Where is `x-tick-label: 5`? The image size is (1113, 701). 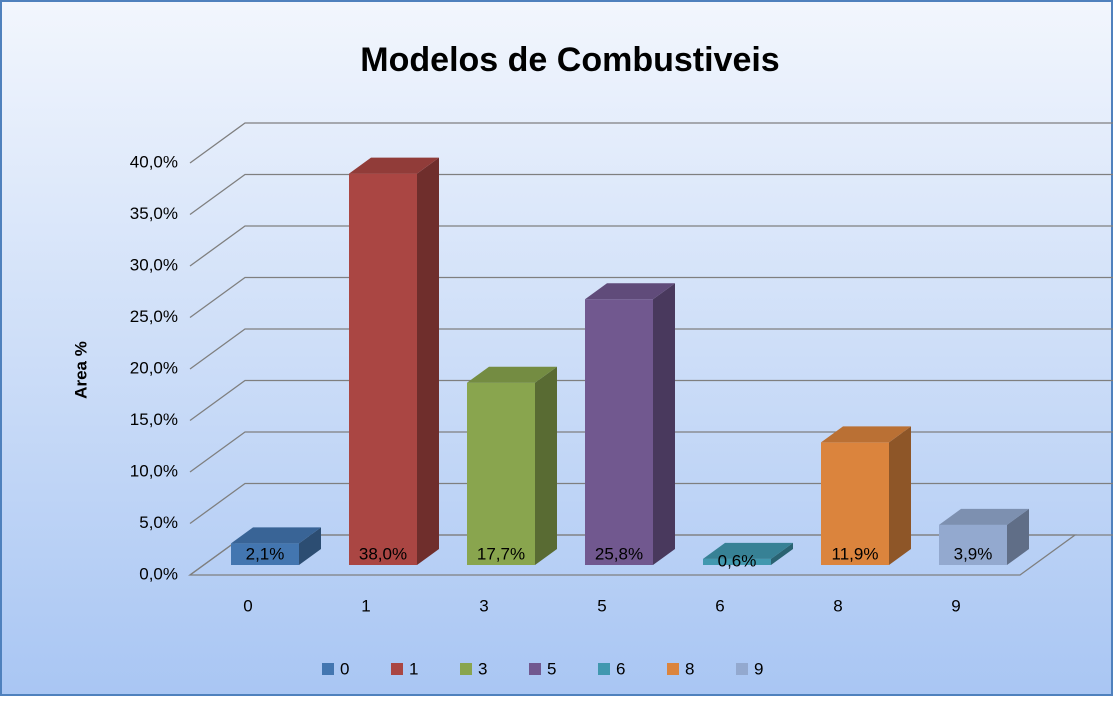 x-tick-label: 5 is located at coordinates (601, 605).